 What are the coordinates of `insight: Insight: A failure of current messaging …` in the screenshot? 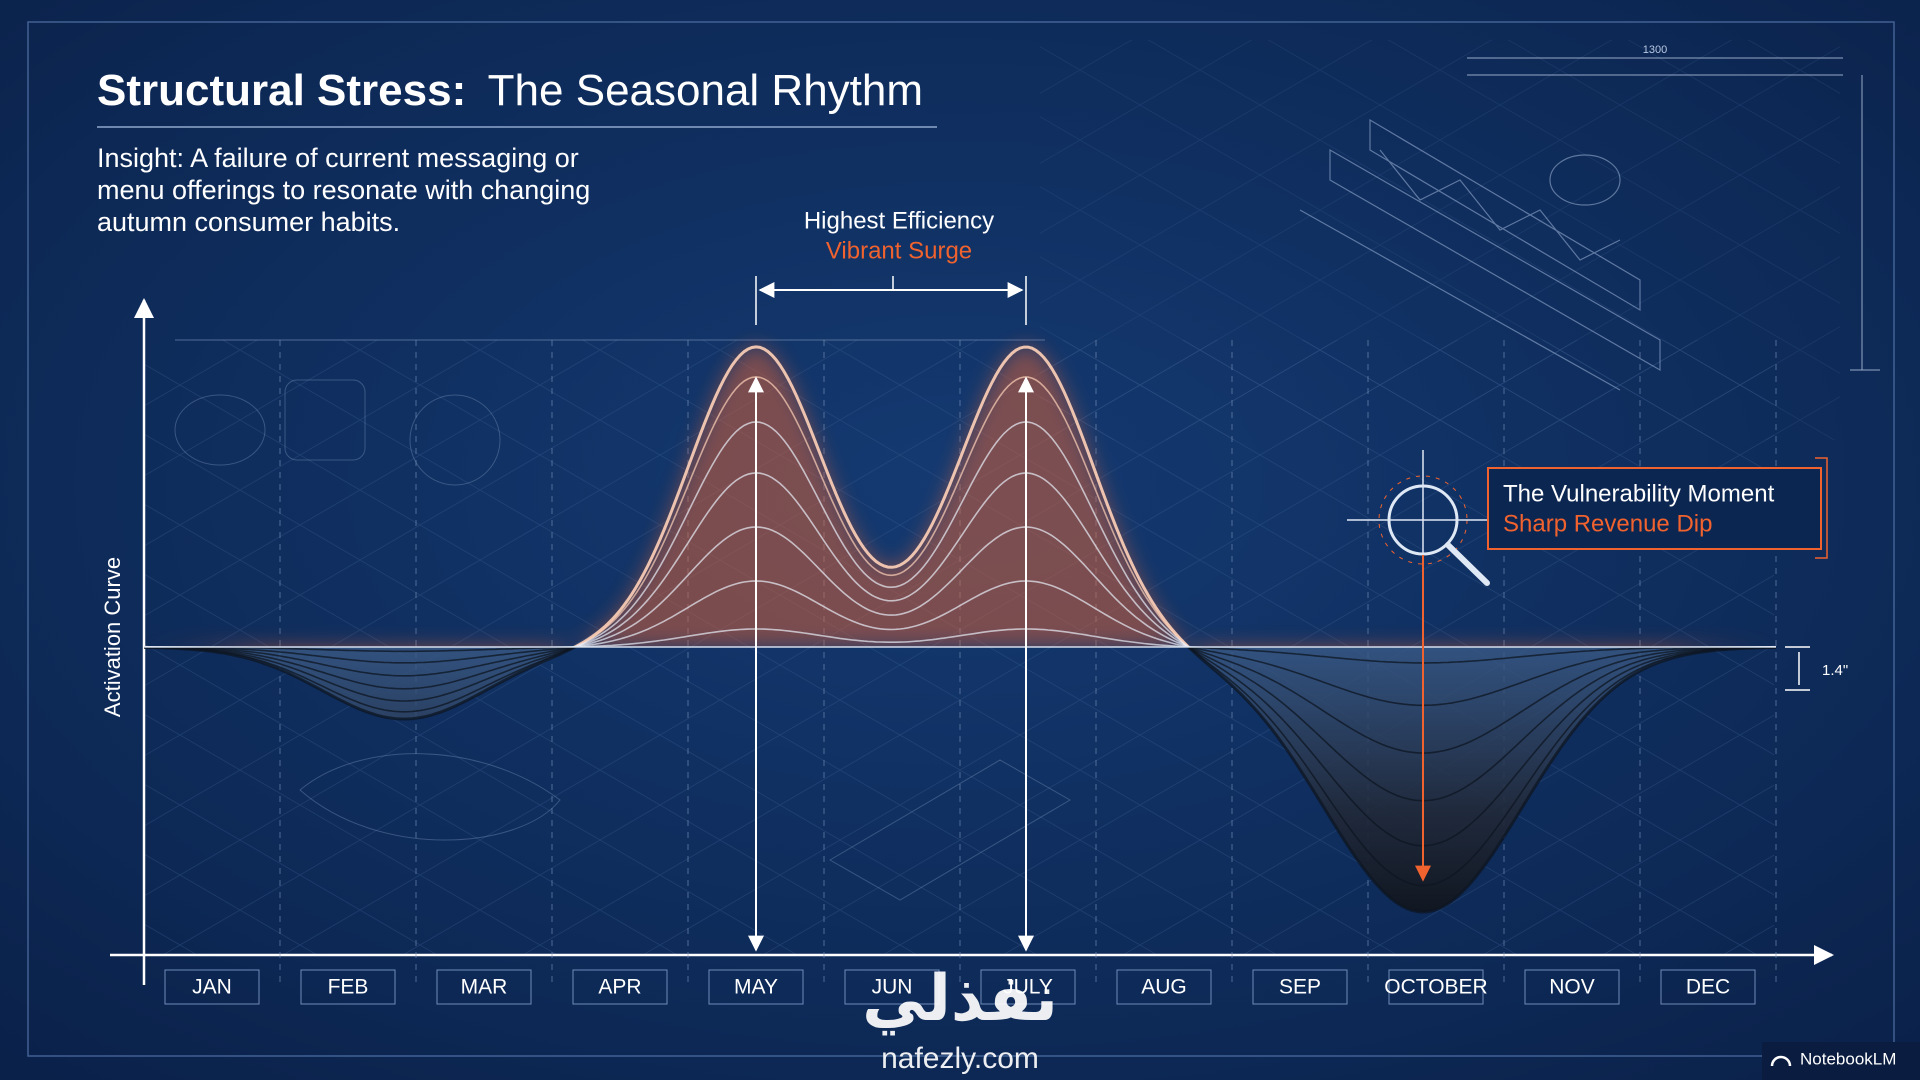 It's located at (343, 190).